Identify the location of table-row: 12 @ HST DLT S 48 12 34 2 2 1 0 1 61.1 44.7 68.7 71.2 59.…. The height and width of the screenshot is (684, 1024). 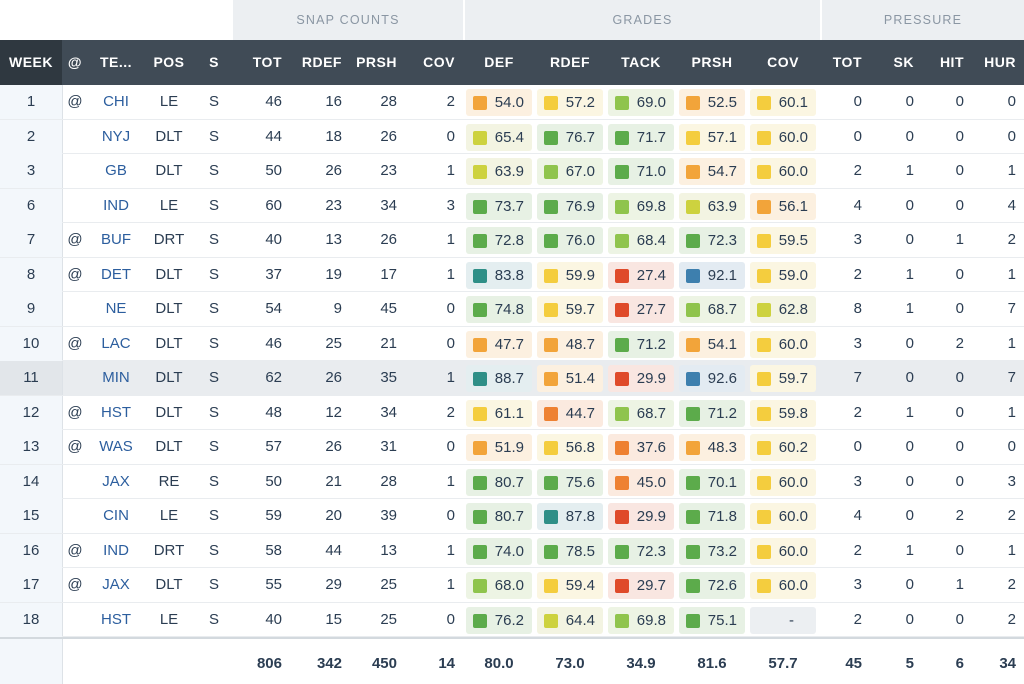
(512, 412).